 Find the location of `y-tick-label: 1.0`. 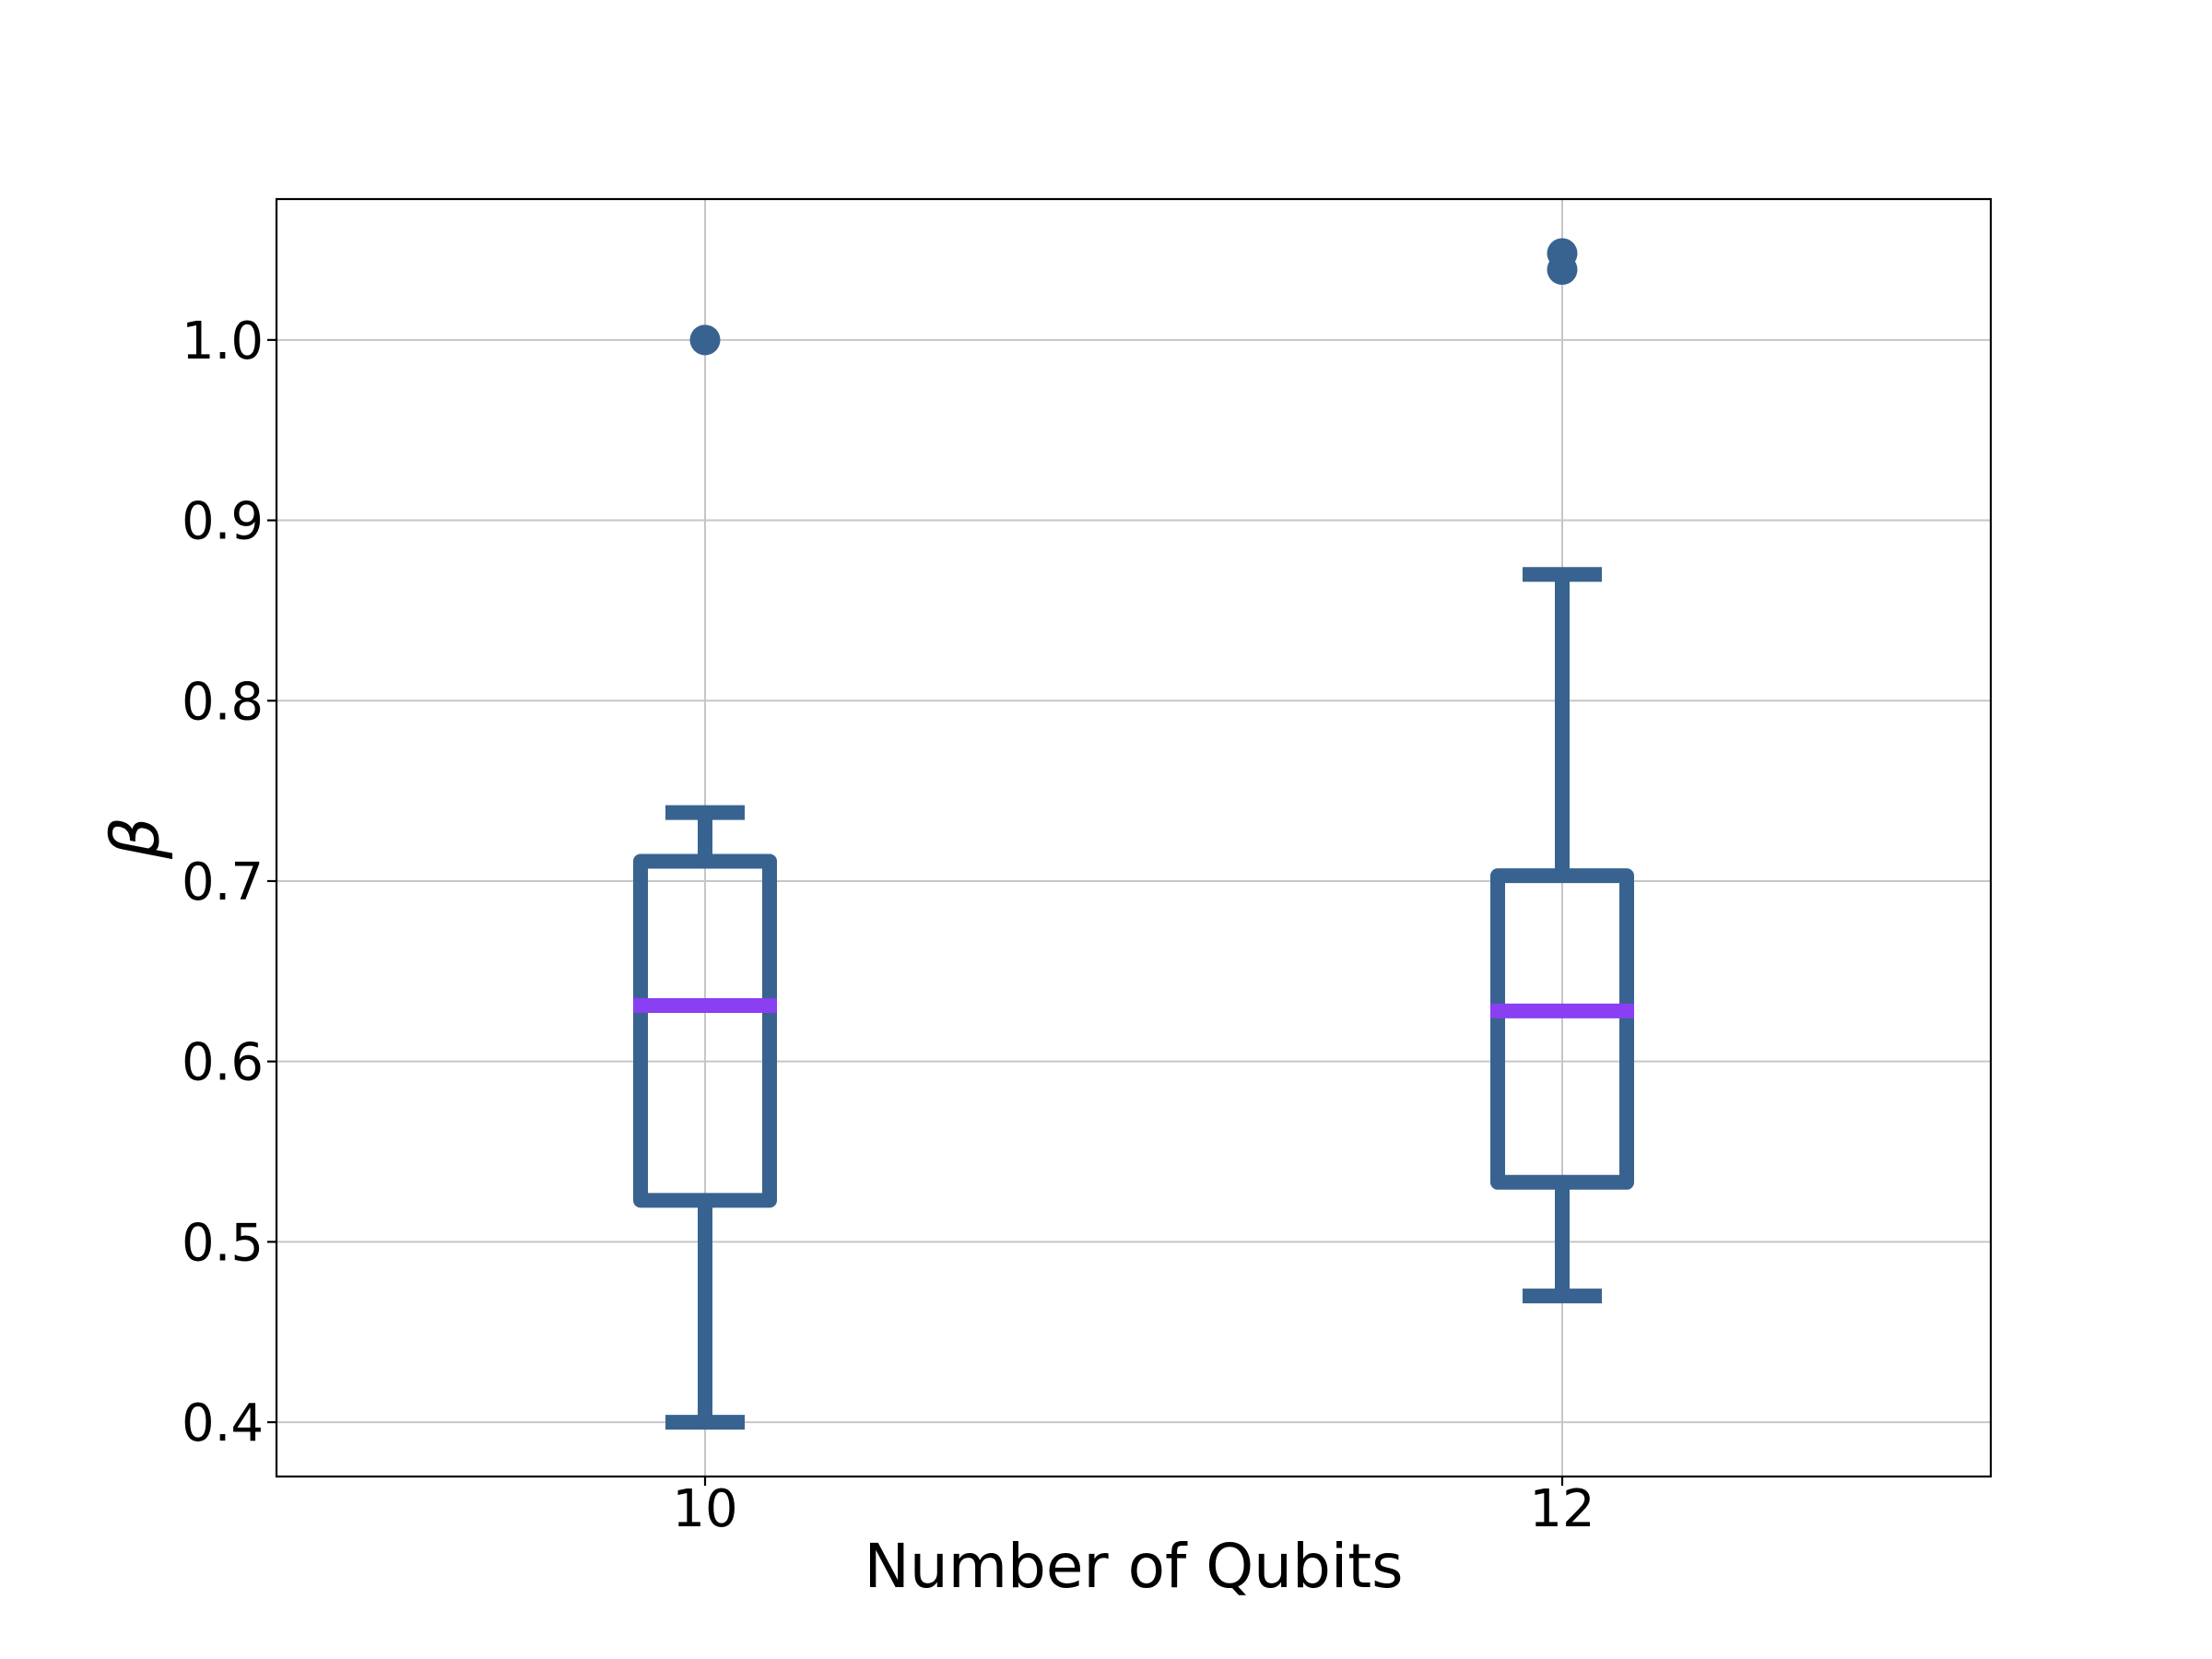

y-tick-label: 1.0 is located at coordinates (223, 341).